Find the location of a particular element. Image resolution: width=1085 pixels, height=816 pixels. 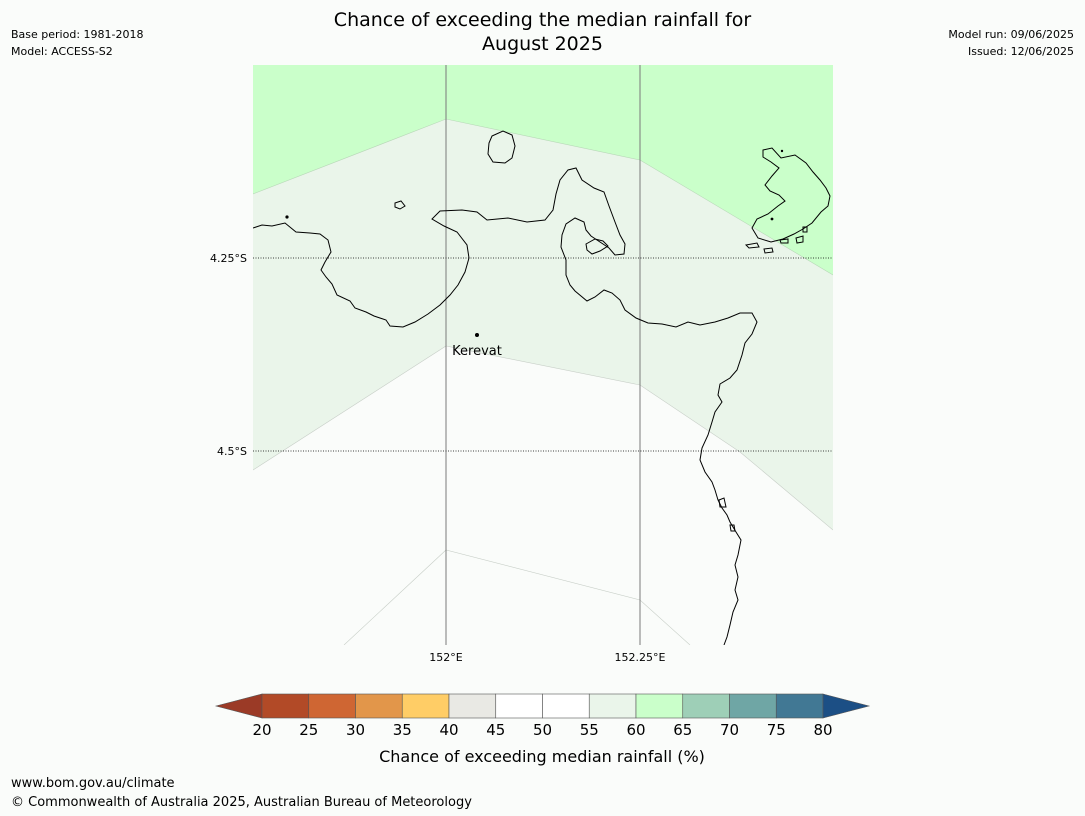

colorbar-tick-label: 25 is located at coordinates (308, 730).